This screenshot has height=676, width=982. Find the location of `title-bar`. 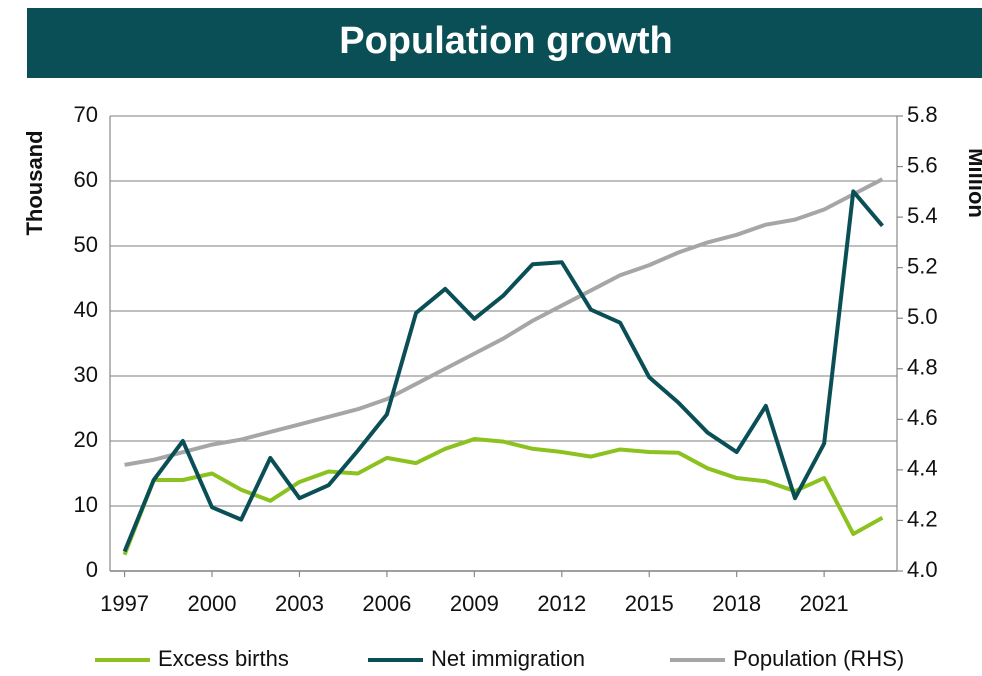

title-bar is located at coordinates (504, 43).